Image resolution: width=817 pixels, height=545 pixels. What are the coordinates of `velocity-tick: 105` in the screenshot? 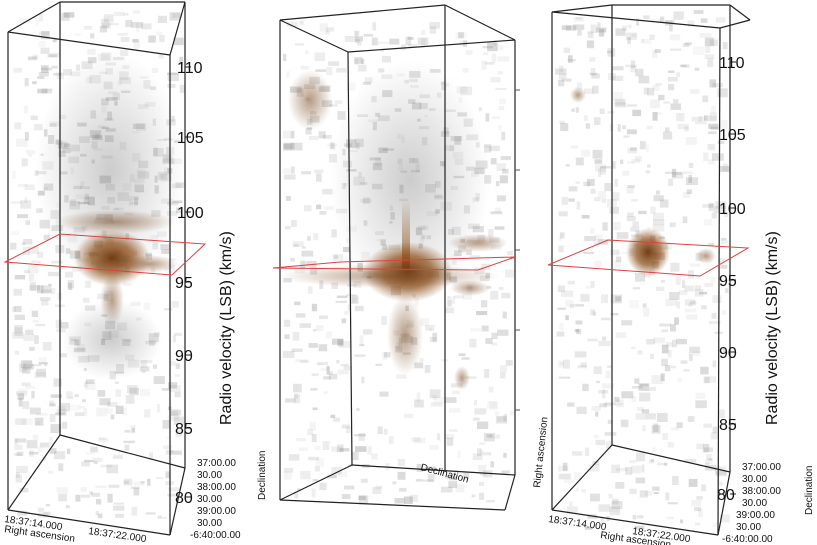 It's located at (732, 135).